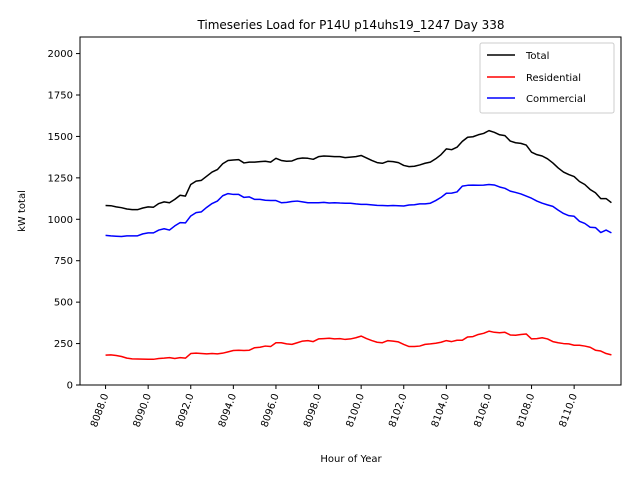  I want to click on legend-label-residential: Residential, so click(553, 78).